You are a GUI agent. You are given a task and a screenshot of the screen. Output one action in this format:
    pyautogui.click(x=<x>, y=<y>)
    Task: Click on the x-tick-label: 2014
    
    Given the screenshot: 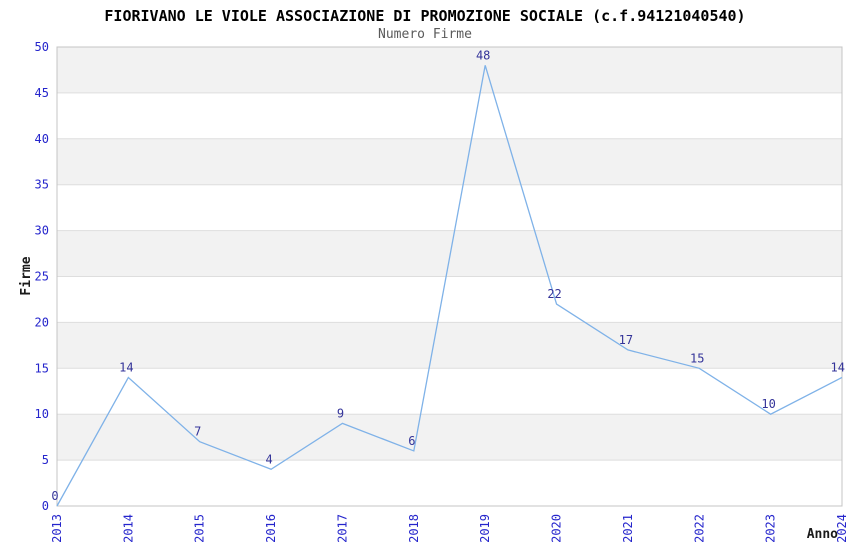 What is the action you would take?
    pyautogui.click(x=128, y=528)
    